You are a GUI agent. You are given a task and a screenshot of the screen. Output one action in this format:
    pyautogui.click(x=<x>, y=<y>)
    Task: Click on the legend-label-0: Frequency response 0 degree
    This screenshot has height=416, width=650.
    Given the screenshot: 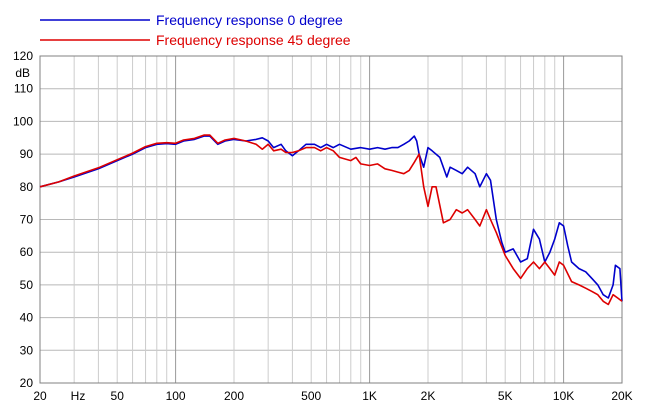 What is the action you would take?
    pyautogui.click(x=249, y=20)
    